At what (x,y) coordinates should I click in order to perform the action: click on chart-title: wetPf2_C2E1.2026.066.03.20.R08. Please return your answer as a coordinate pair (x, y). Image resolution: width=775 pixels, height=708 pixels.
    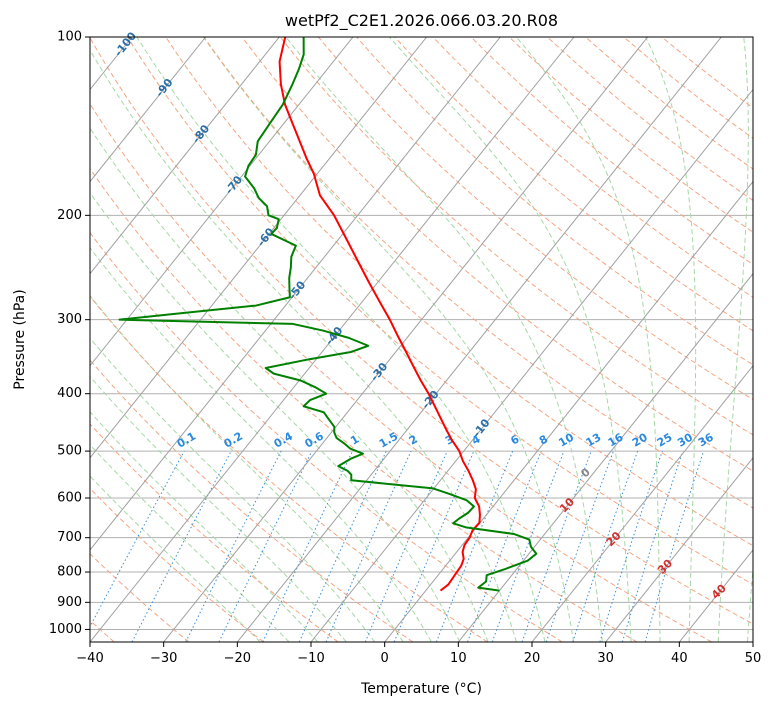
    Looking at the image, I should click on (421, 21).